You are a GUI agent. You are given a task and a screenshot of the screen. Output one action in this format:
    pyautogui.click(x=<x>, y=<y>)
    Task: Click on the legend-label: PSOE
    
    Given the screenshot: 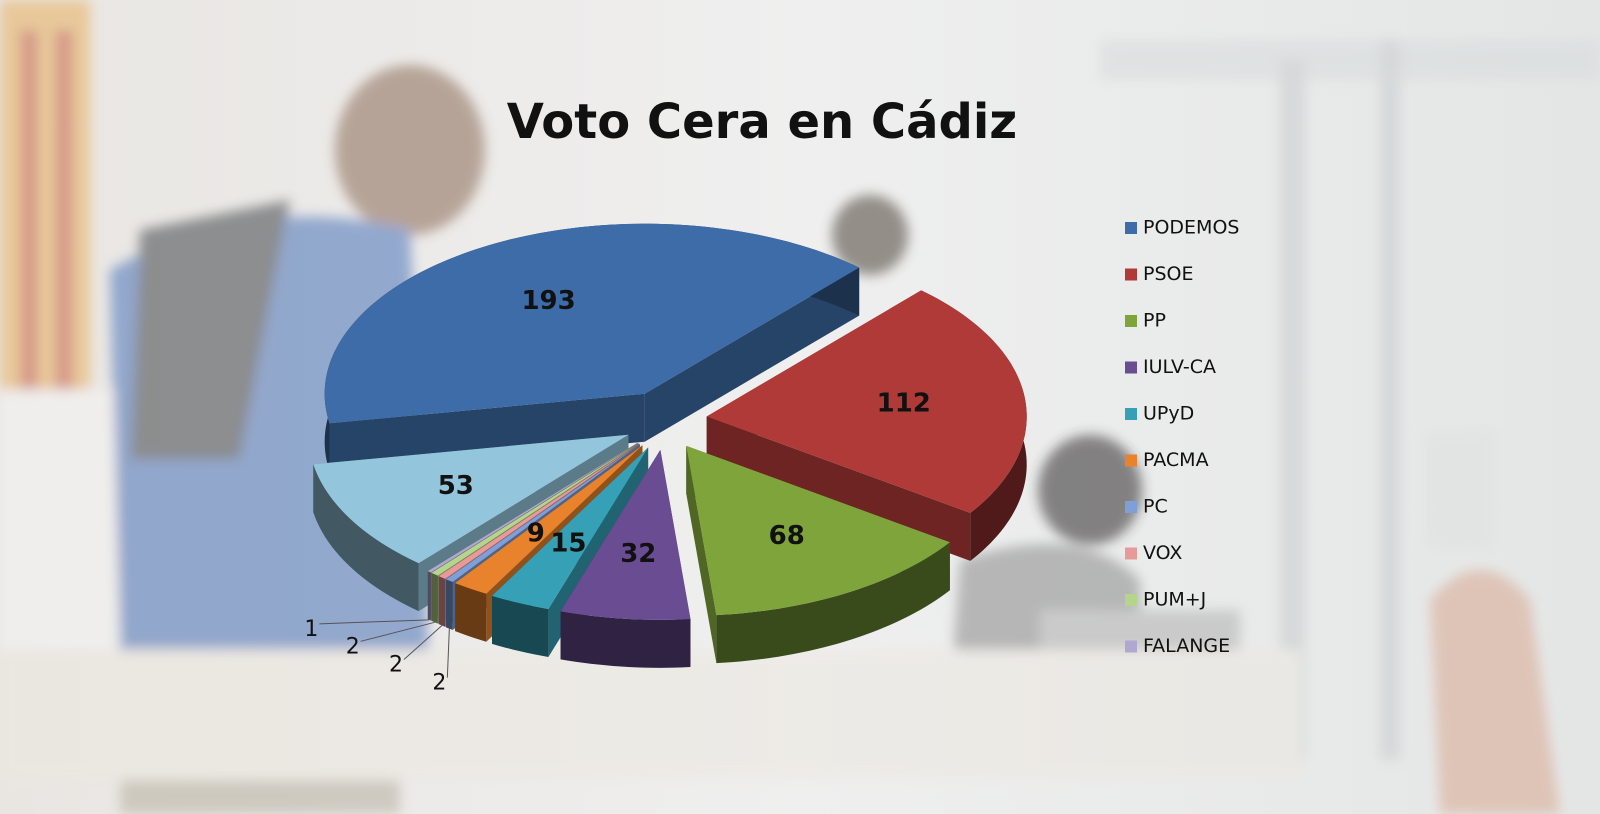 What is the action you would take?
    pyautogui.click(x=1168, y=274)
    